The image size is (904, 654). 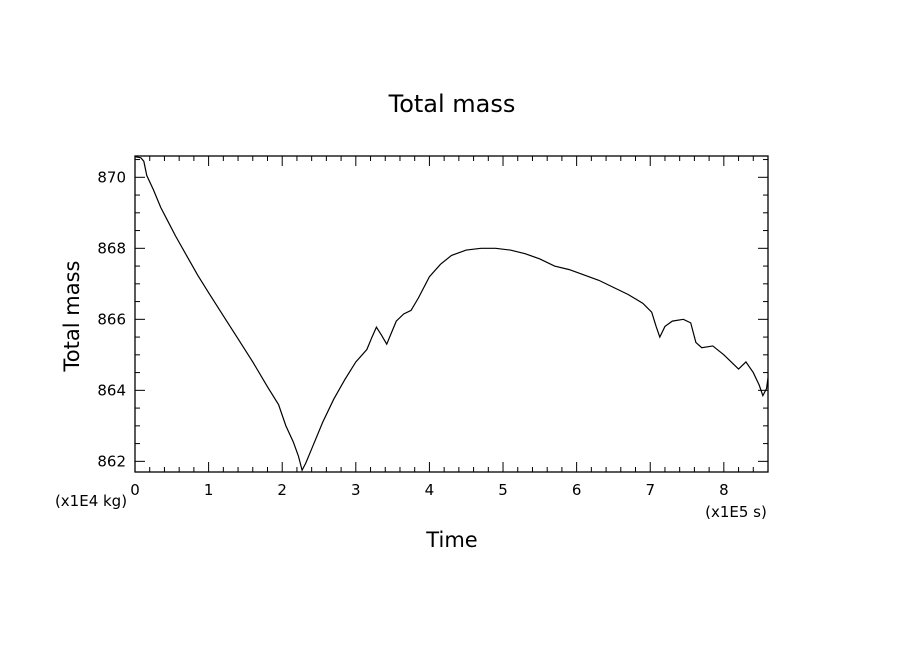 What do you see at coordinates (451, 540) in the screenshot?
I see `x-axis-title: Time` at bounding box center [451, 540].